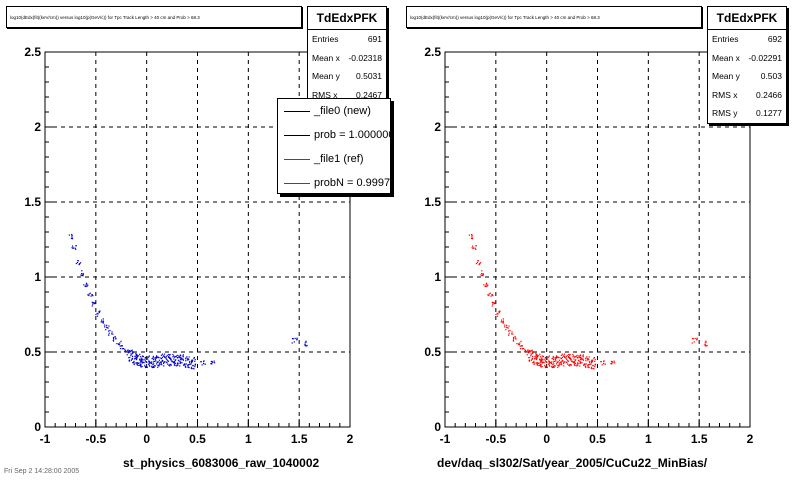 Image resolution: width=800 pixels, height=480 pixels. What do you see at coordinates (347, 94) in the screenshot?
I see `stats-row: RMS x 0.2467` at bounding box center [347, 94].